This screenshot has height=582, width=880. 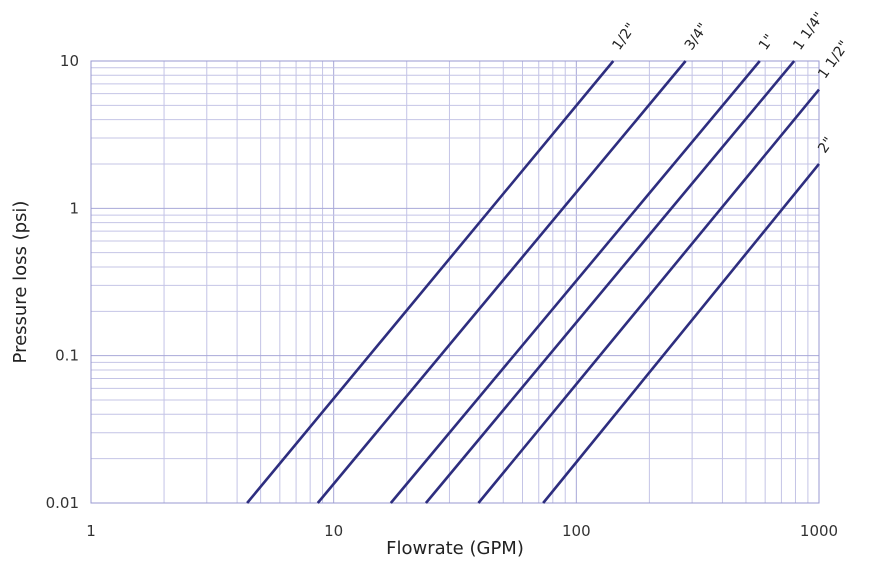 What do you see at coordinates (333, 531) in the screenshot?
I see `x-tick-label: 10` at bounding box center [333, 531].